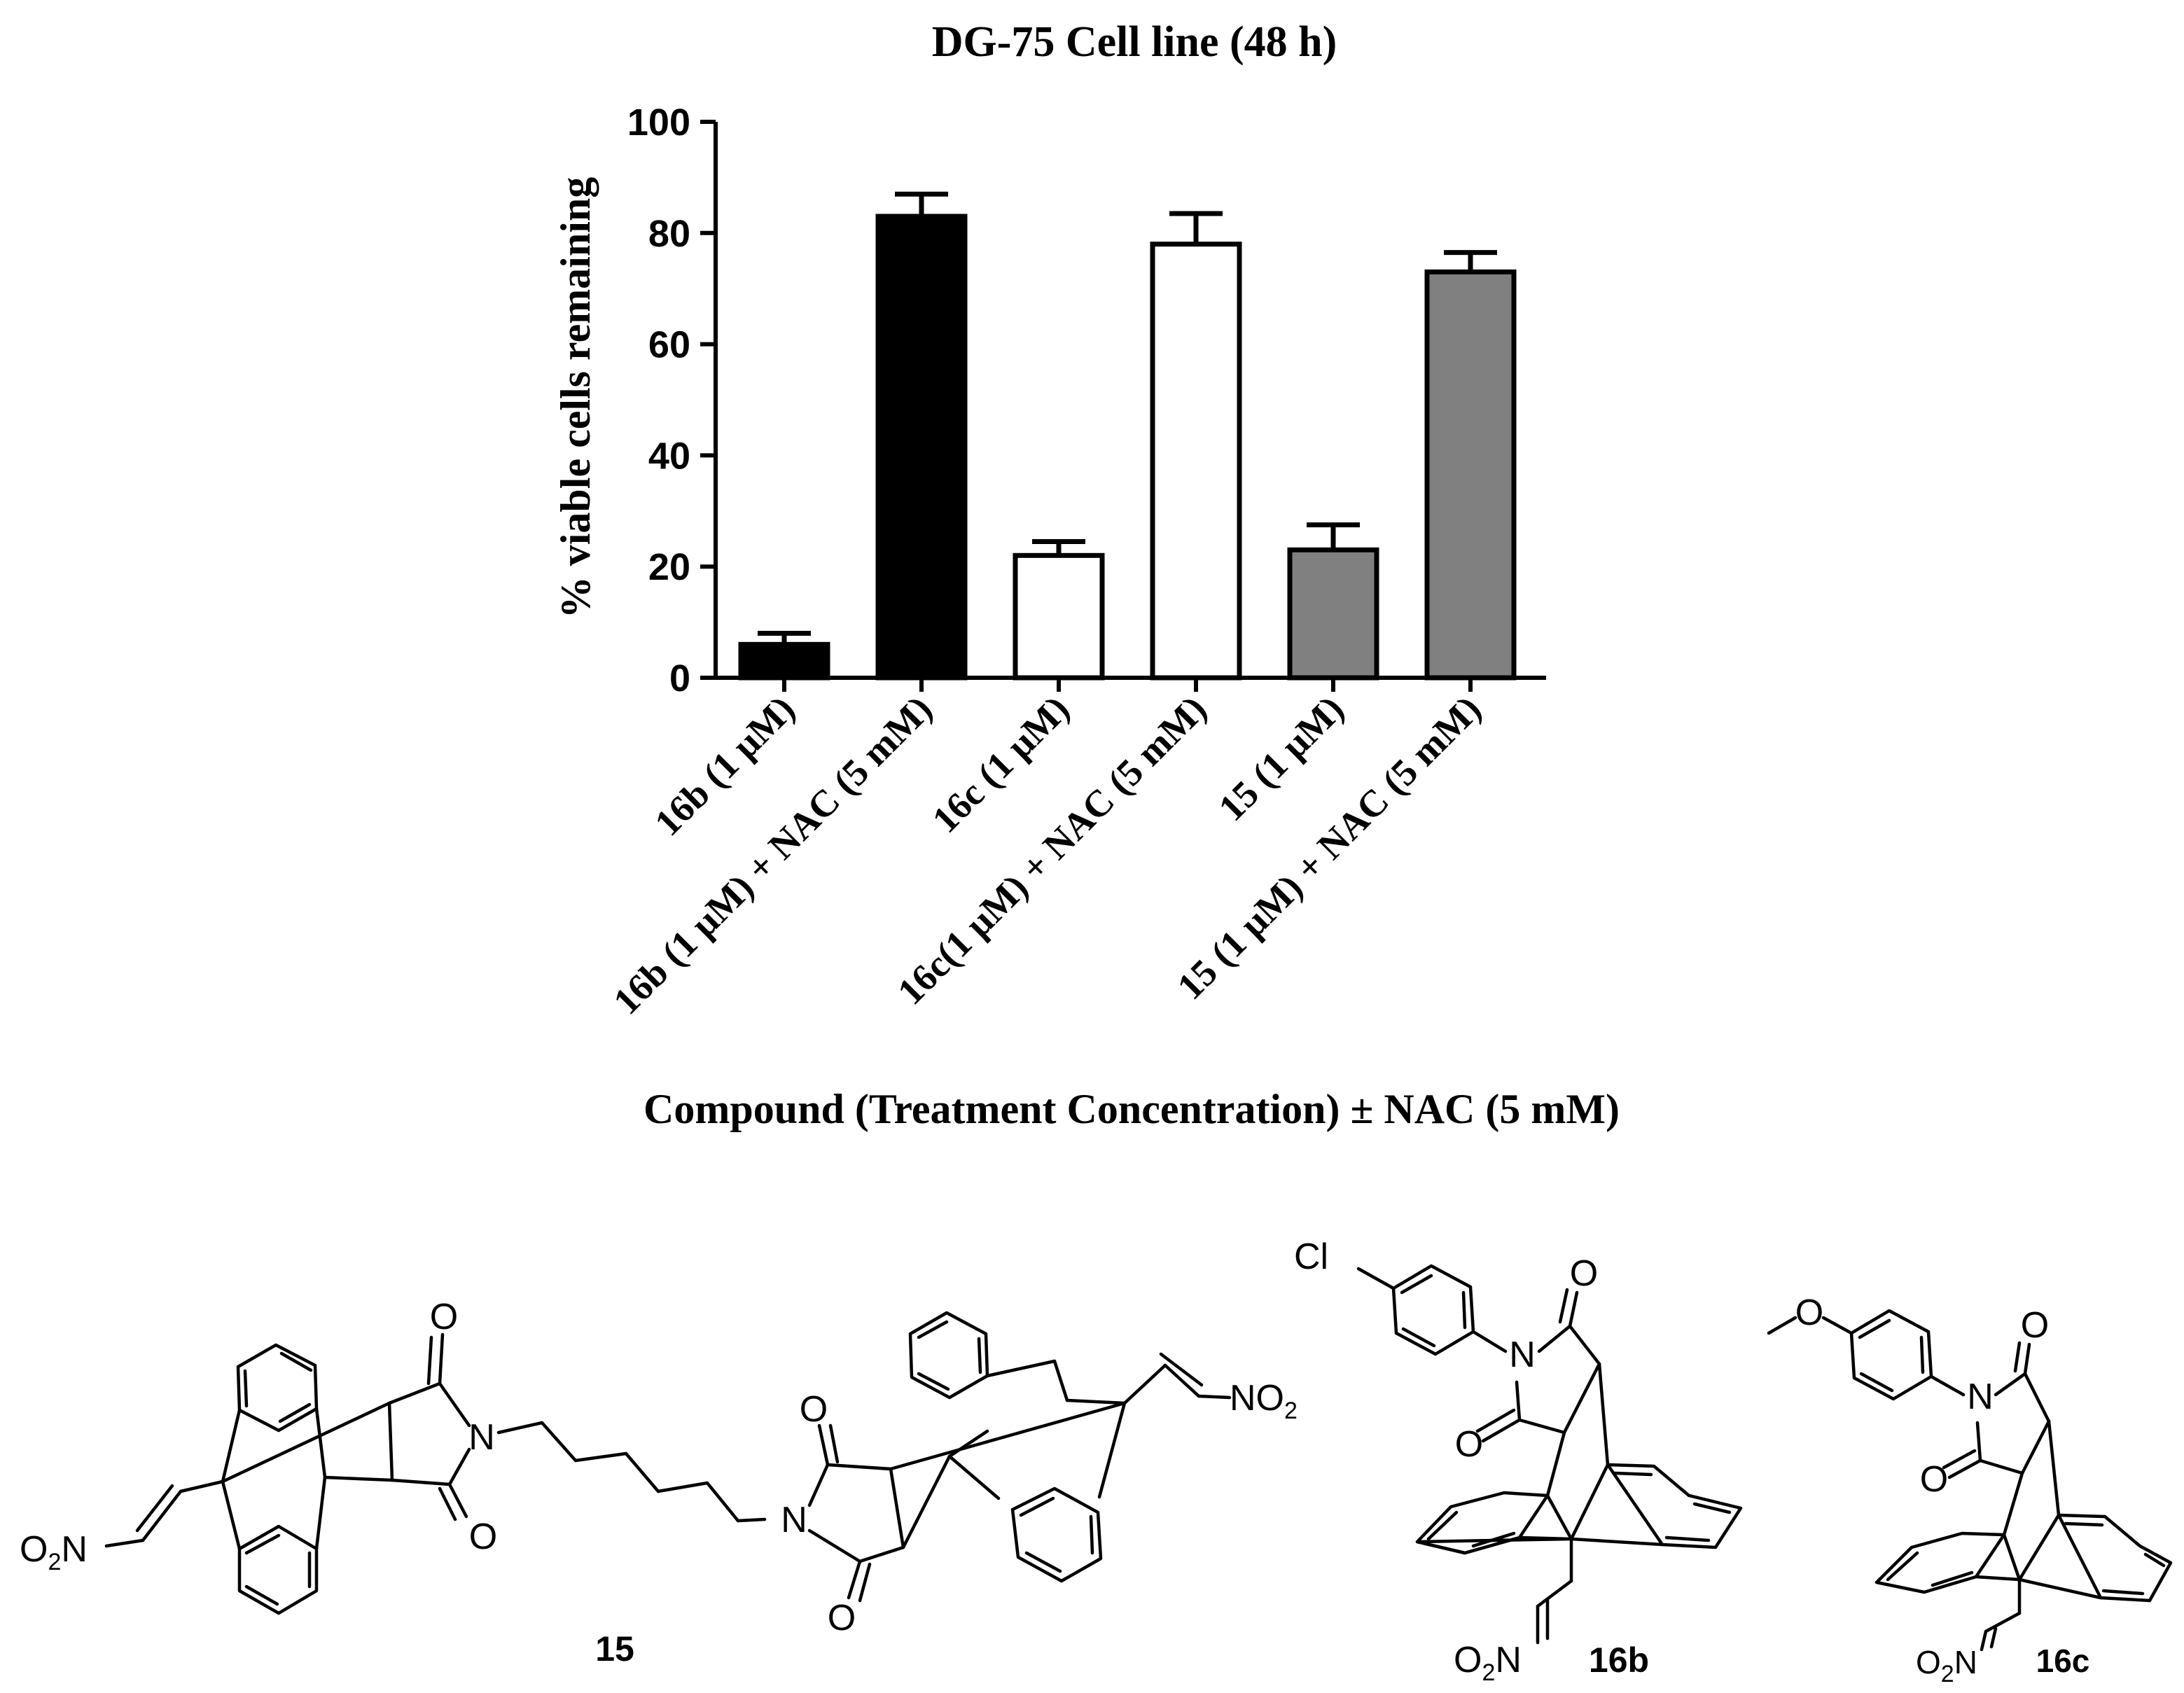 The width and height of the screenshot is (2184, 1693). I want to click on y-tick-label: 80, so click(669, 234).